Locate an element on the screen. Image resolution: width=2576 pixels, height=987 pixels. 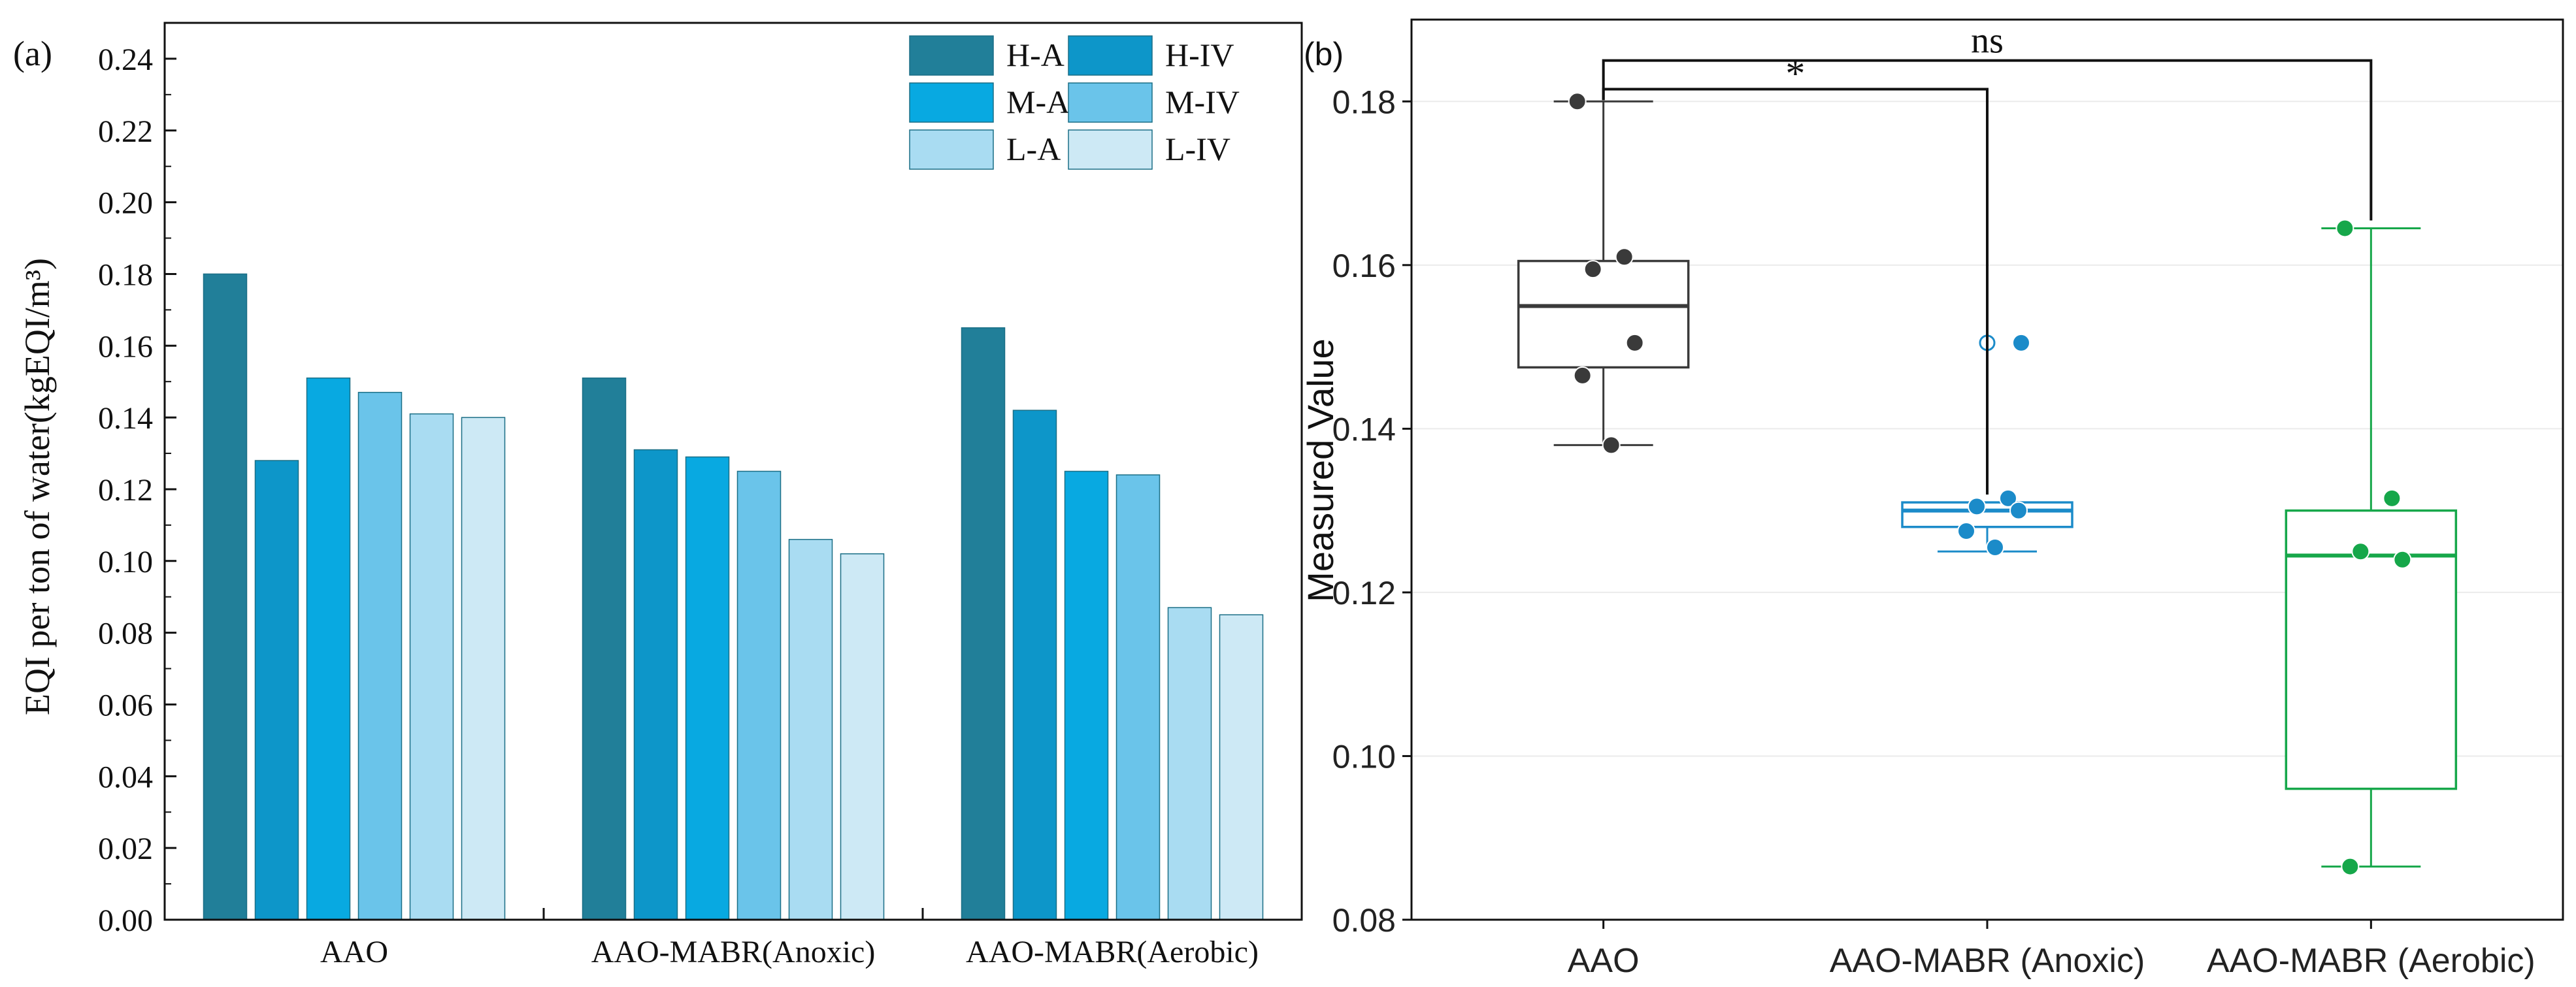
panel-b-y-tick-label: 0.16 is located at coordinates (1364, 266).